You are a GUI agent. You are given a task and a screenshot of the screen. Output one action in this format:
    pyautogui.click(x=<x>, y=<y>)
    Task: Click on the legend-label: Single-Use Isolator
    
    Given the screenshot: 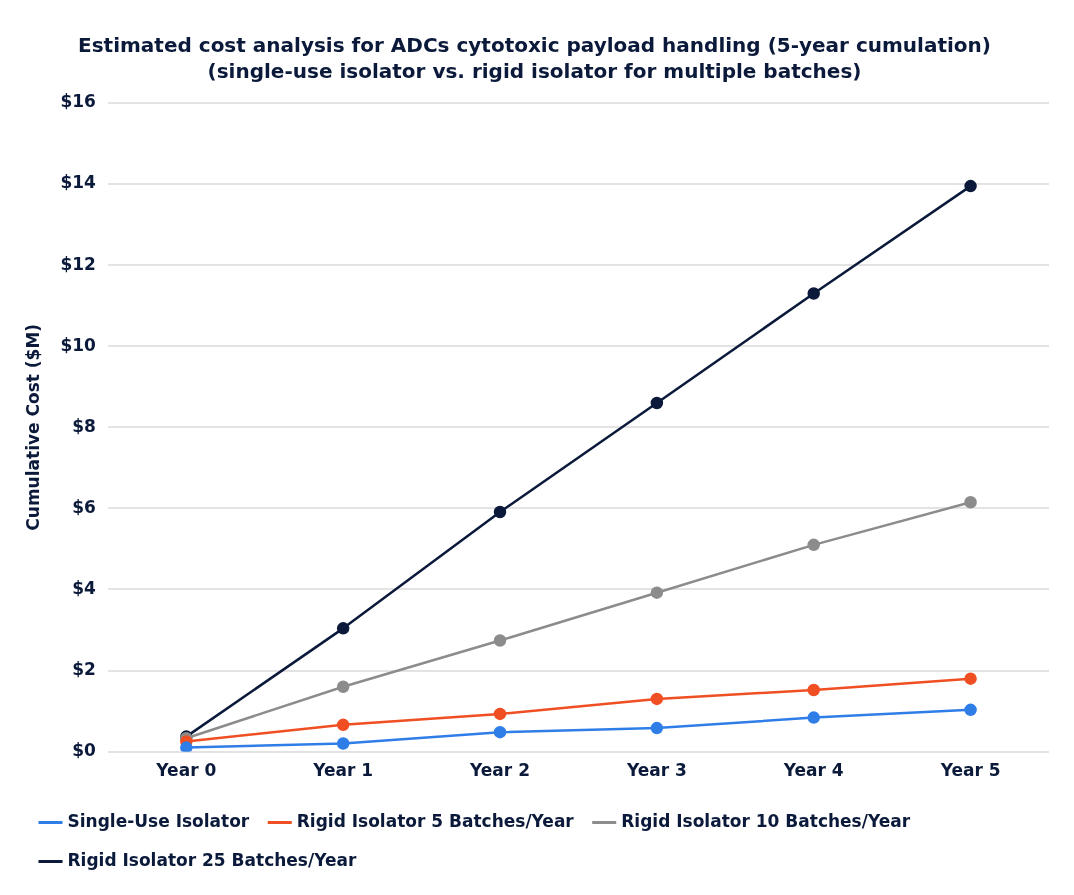 What is the action you would take?
    pyautogui.click(x=158, y=820)
    